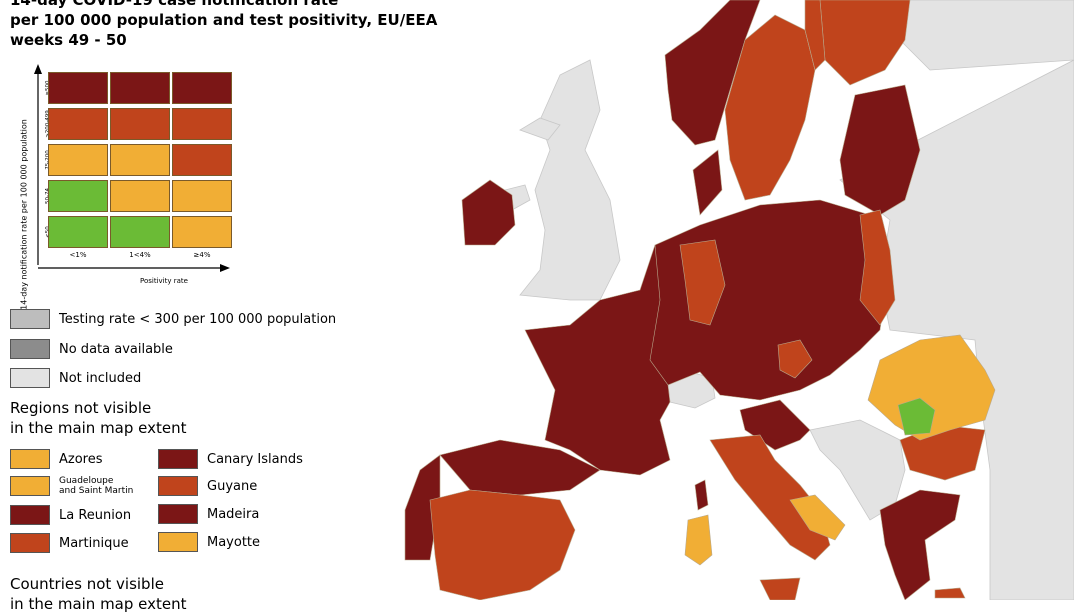 This screenshot has width=1074, height=614. I want to click on region-guyane: Guyane, so click(207, 486).